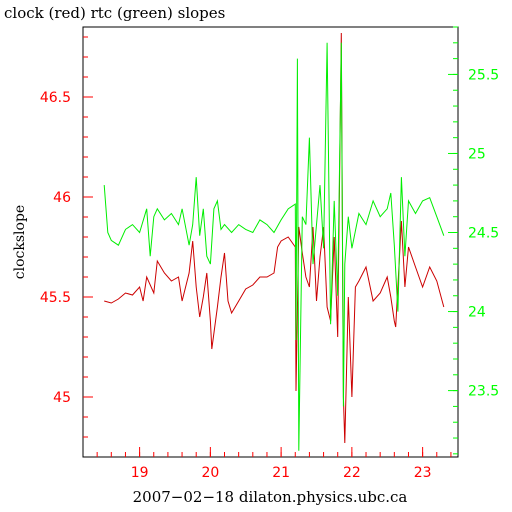  Describe the element at coordinates (20, 242) in the screenshot. I see `y-axis-label: clockslope` at that location.